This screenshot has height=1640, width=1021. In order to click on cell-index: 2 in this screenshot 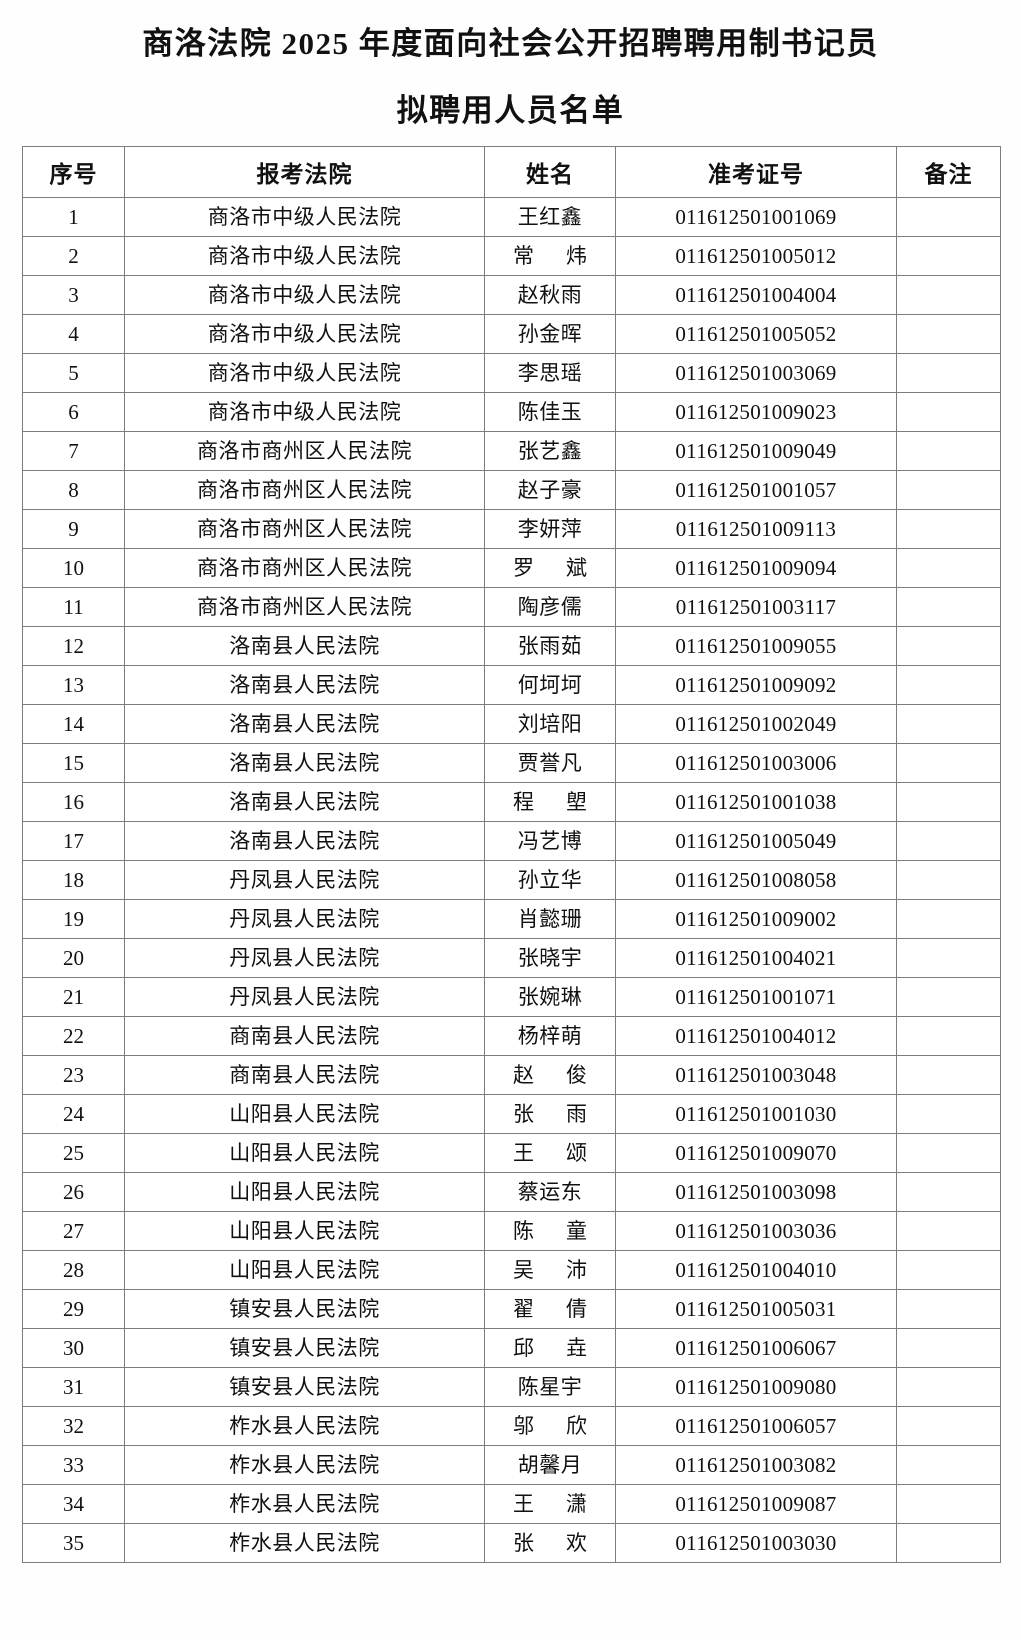, I will do `click(73, 256)`.